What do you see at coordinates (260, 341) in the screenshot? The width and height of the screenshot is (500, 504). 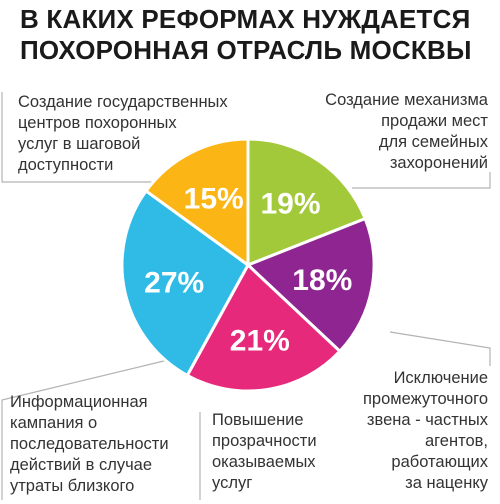 I see `slice-value-2: 21%` at bounding box center [260, 341].